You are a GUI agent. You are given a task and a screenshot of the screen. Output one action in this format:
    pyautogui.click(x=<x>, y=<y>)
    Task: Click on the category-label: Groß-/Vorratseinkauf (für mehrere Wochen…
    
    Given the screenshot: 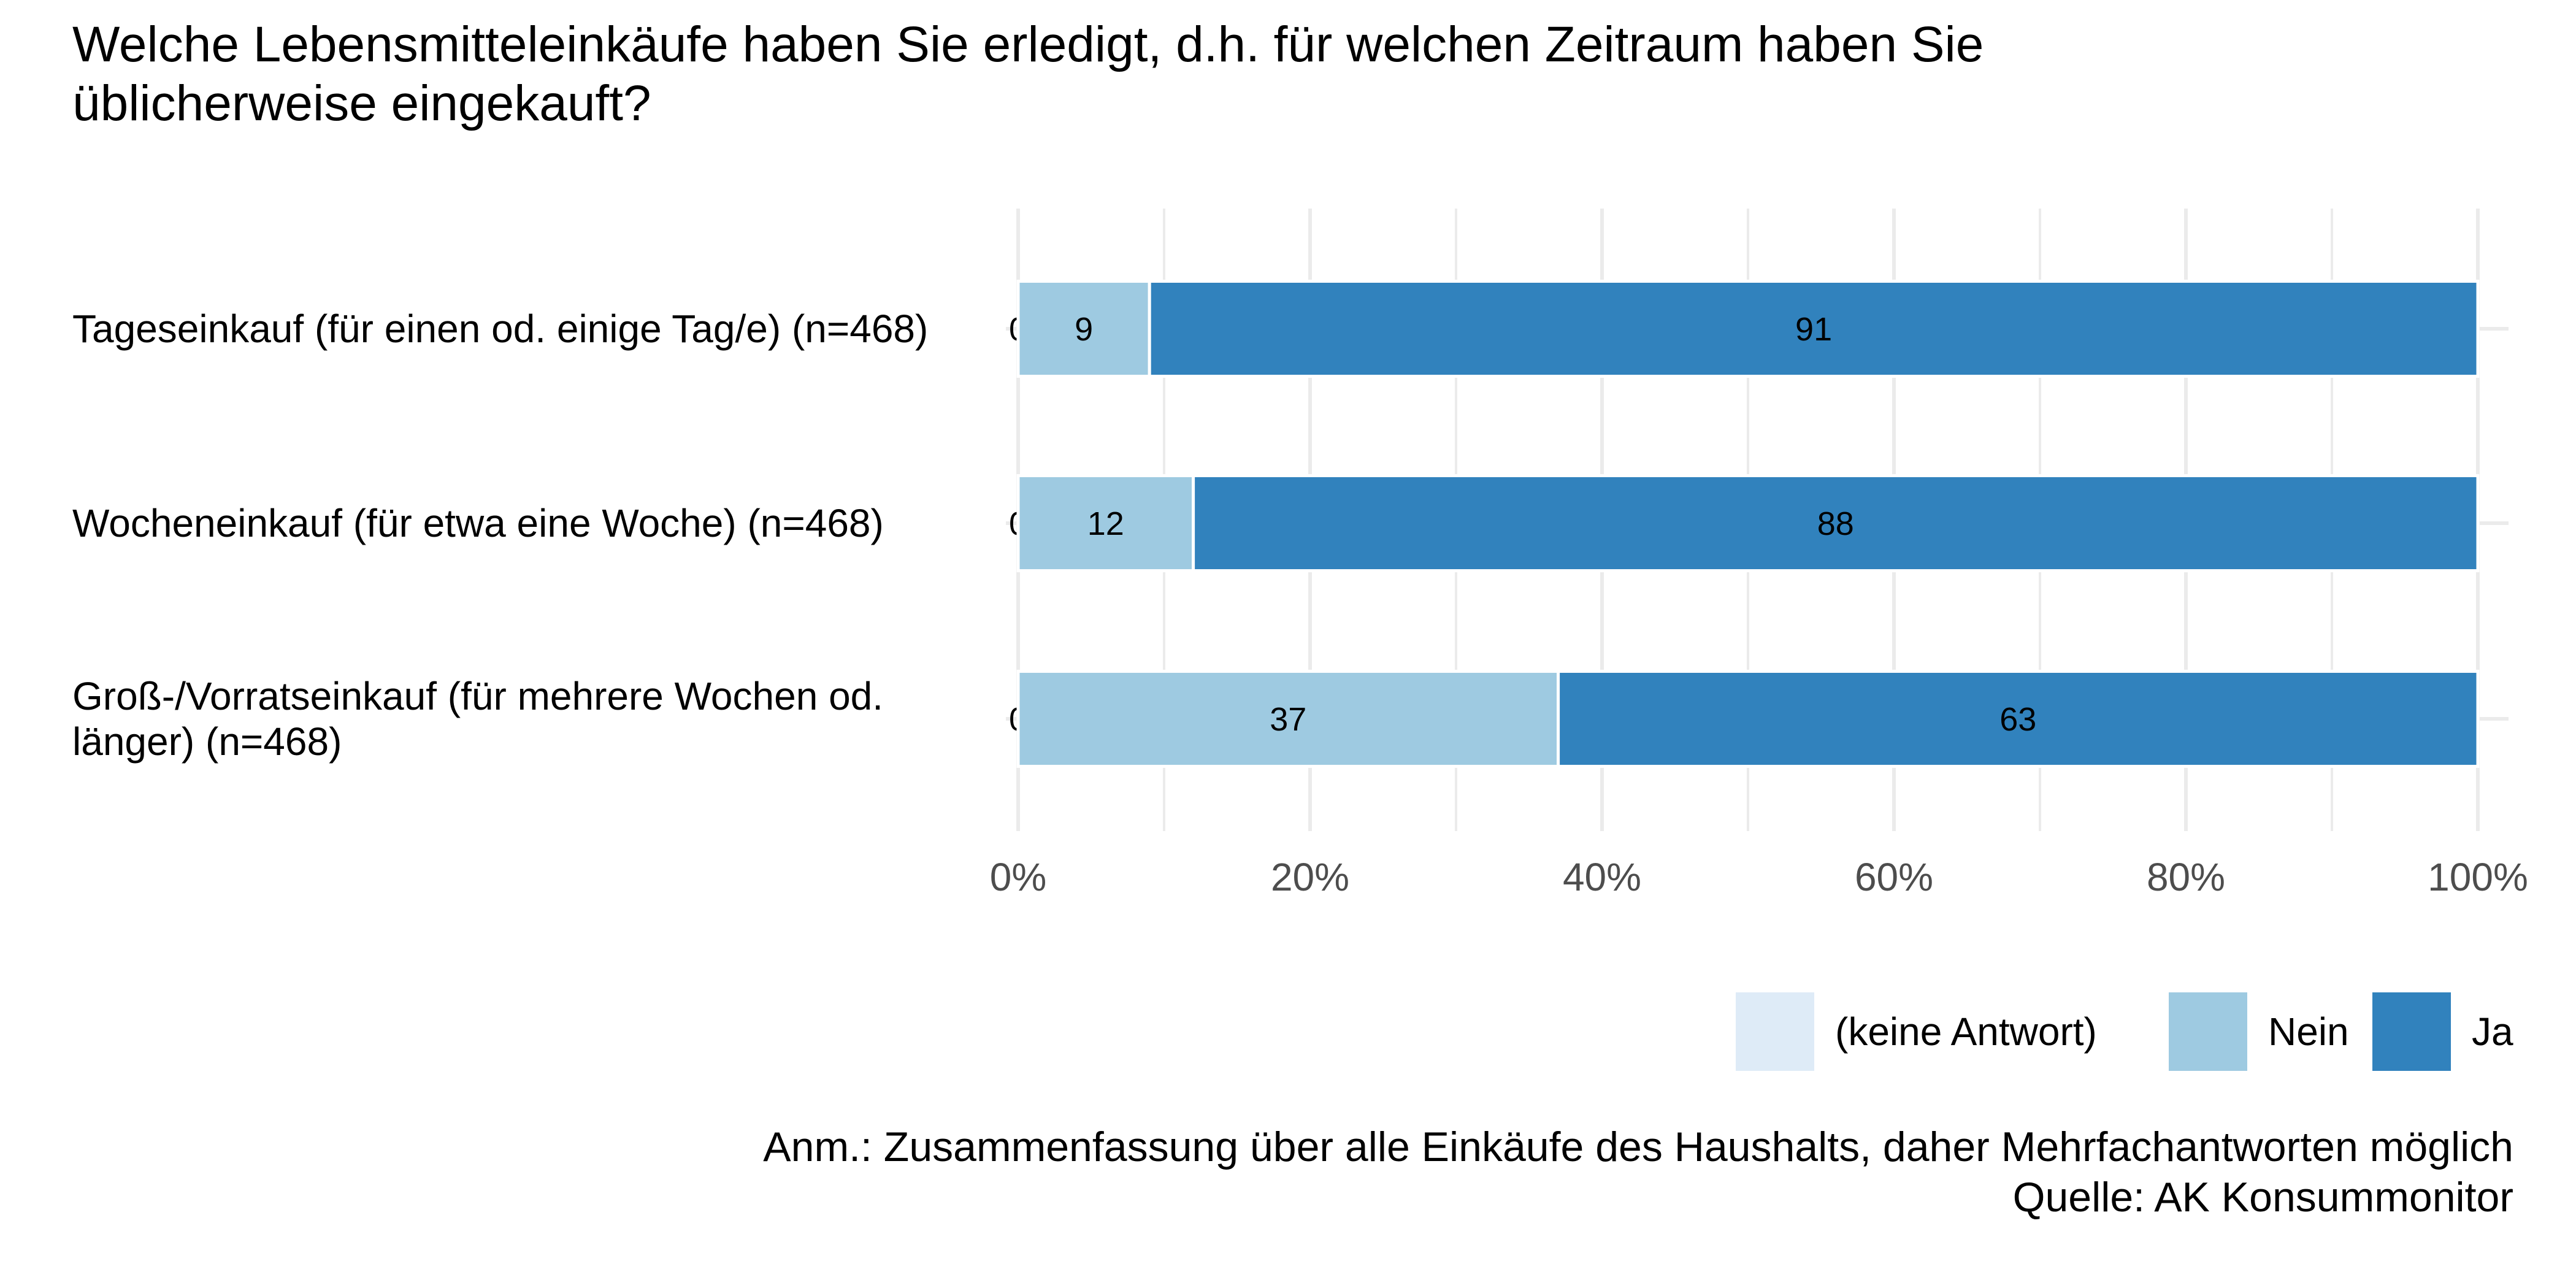 What is the action you would take?
    pyautogui.click(x=477, y=696)
    